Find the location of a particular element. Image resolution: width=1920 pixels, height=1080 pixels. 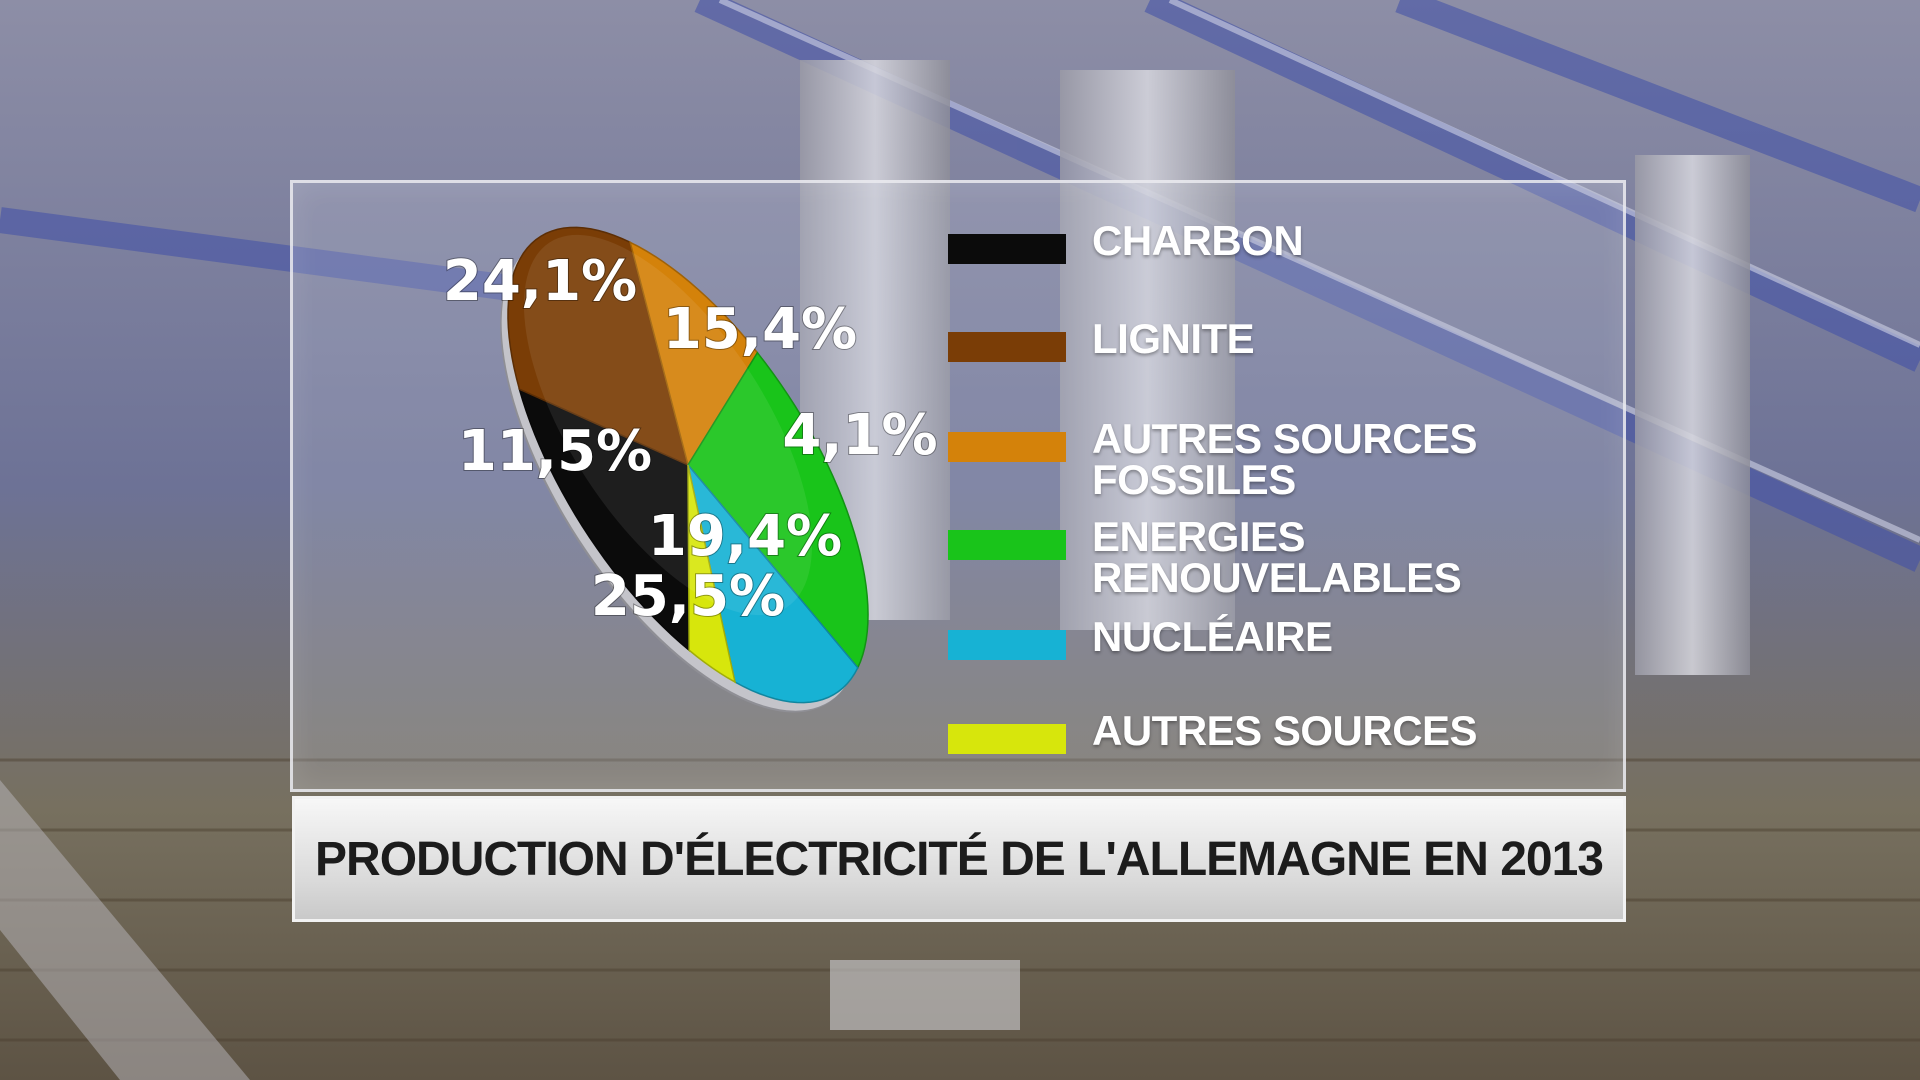

legend-item: AUTRES SOURCES is located at coordinates (1213, 730).